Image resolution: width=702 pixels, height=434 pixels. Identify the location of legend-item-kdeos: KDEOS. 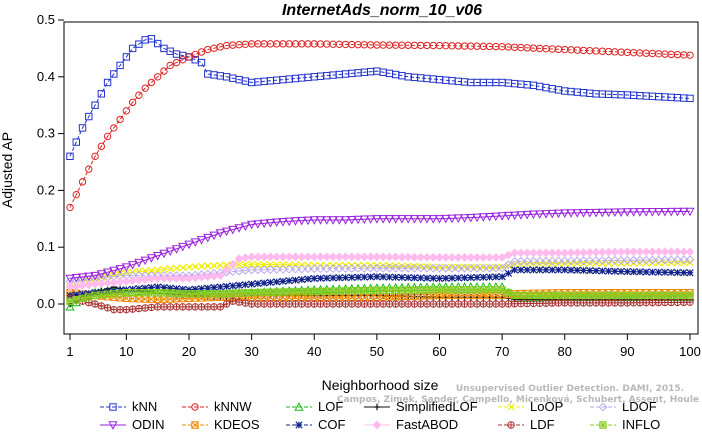
(221, 424).